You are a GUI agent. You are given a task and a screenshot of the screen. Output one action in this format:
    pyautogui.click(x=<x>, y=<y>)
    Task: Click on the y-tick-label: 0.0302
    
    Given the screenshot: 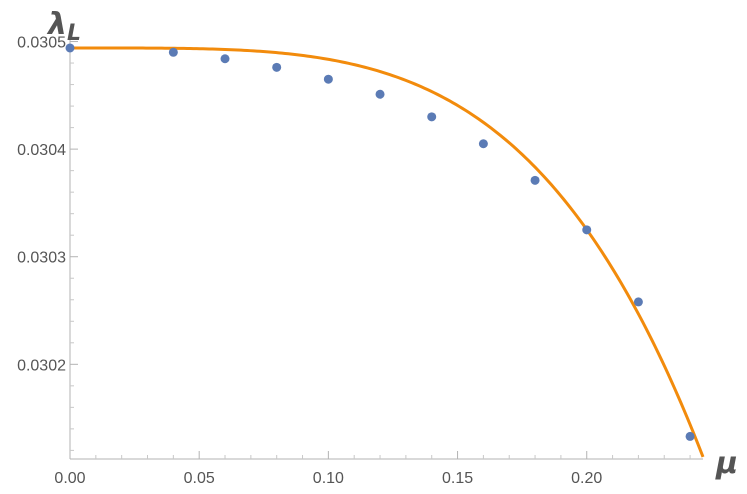 What is the action you would take?
    pyautogui.click(x=41, y=365)
    